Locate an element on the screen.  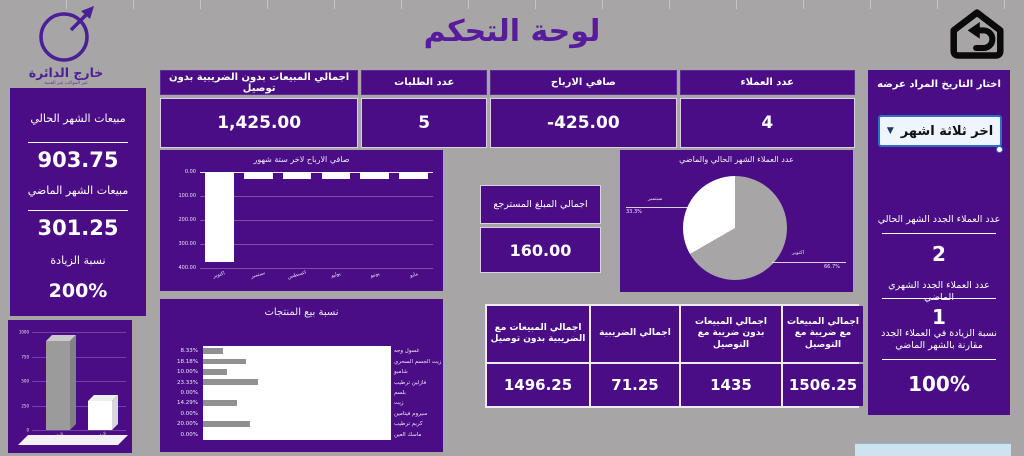
value-label: 8.33% is located at coordinates (189, 351).